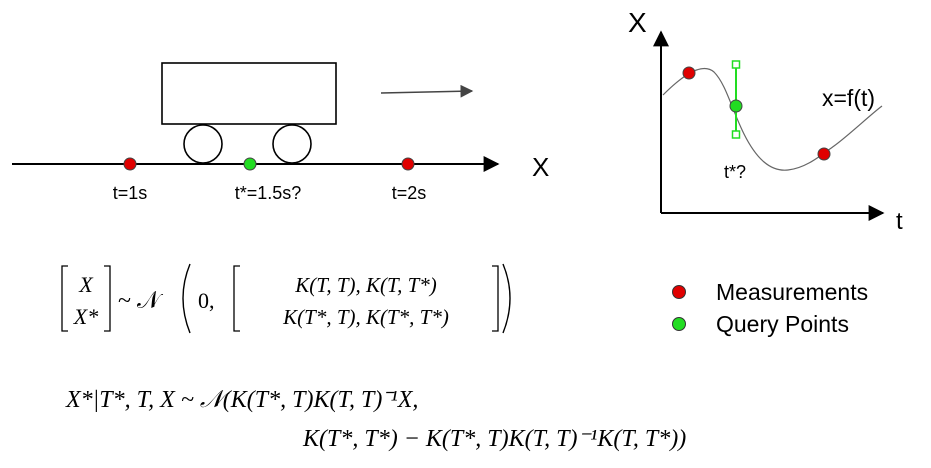  Describe the element at coordinates (495, 298) in the screenshot. I see `cov-bracket-right` at that location.